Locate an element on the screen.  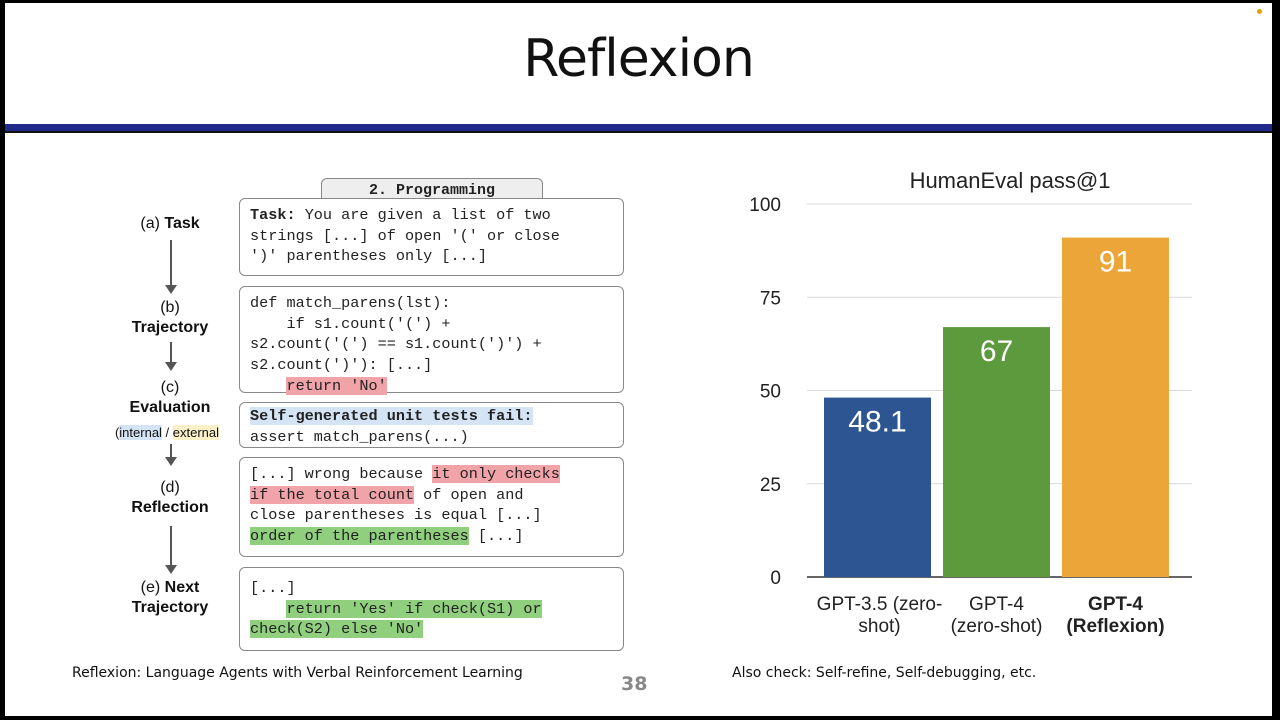
page-number: 38 is located at coordinates (634, 684).